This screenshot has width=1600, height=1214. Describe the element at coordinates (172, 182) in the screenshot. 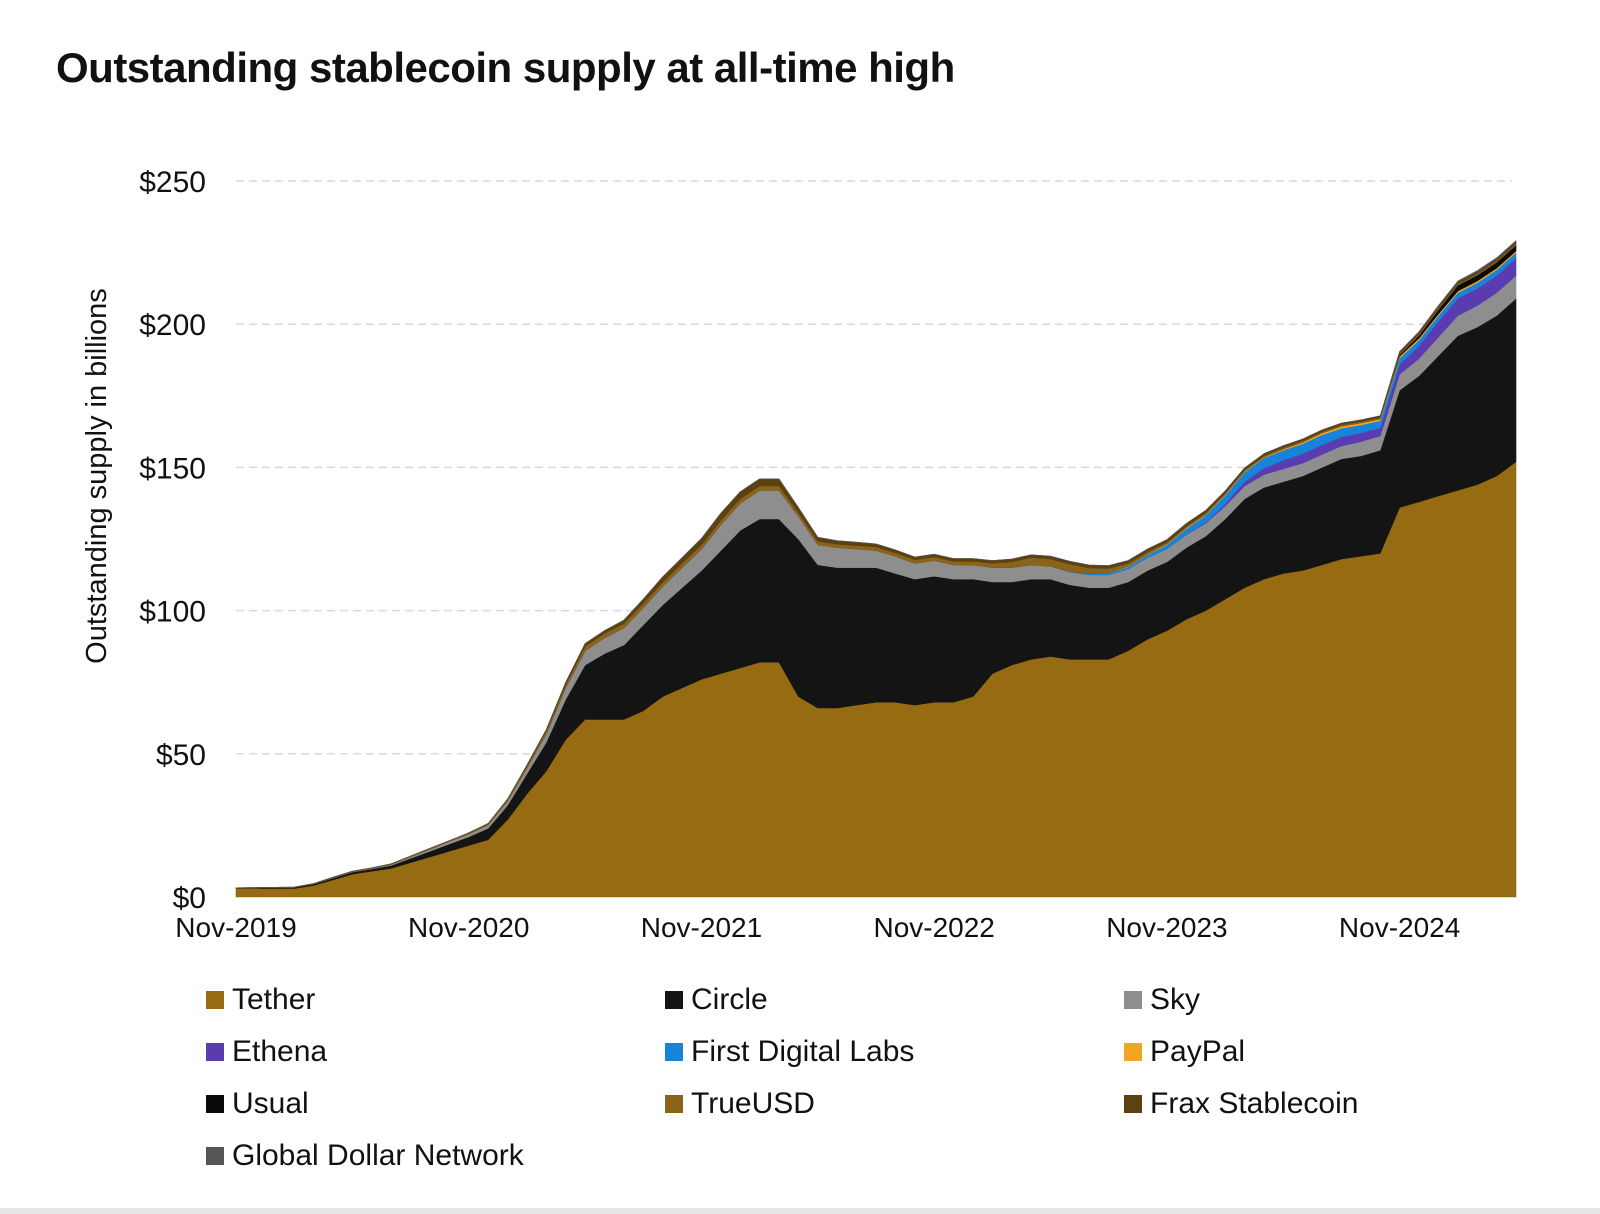

I see `y-tick-label: $250` at that location.